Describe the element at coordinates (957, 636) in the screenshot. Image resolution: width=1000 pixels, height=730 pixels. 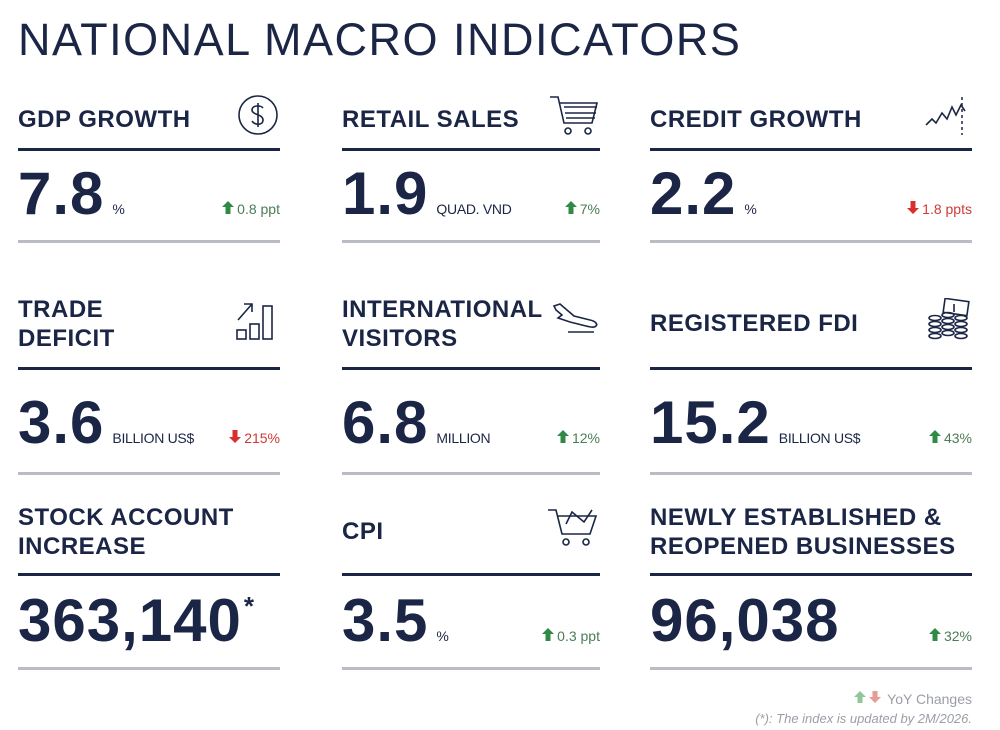
I see `change-text: 32%` at that location.